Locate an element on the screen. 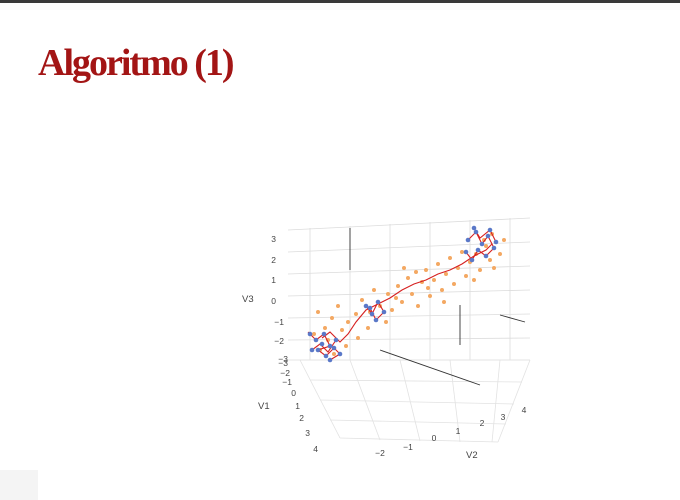 This screenshot has width=680, height=500. v3-tick: −3 is located at coordinates (283, 359).